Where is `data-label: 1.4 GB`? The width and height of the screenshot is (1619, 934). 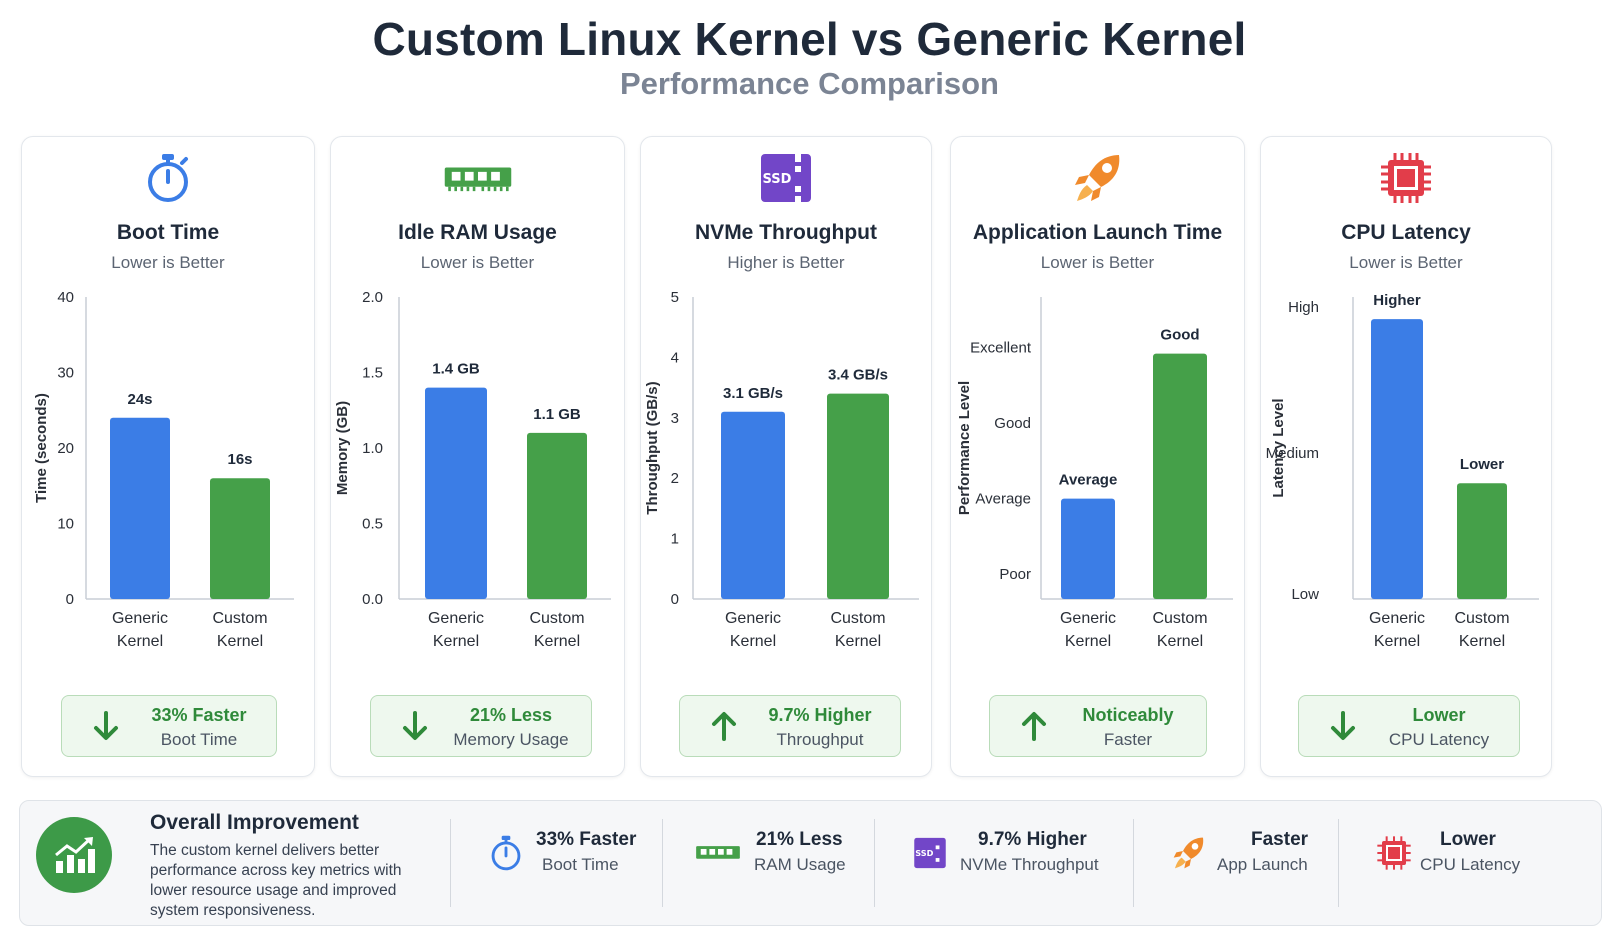 data-label: 1.4 GB is located at coordinates (456, 369).